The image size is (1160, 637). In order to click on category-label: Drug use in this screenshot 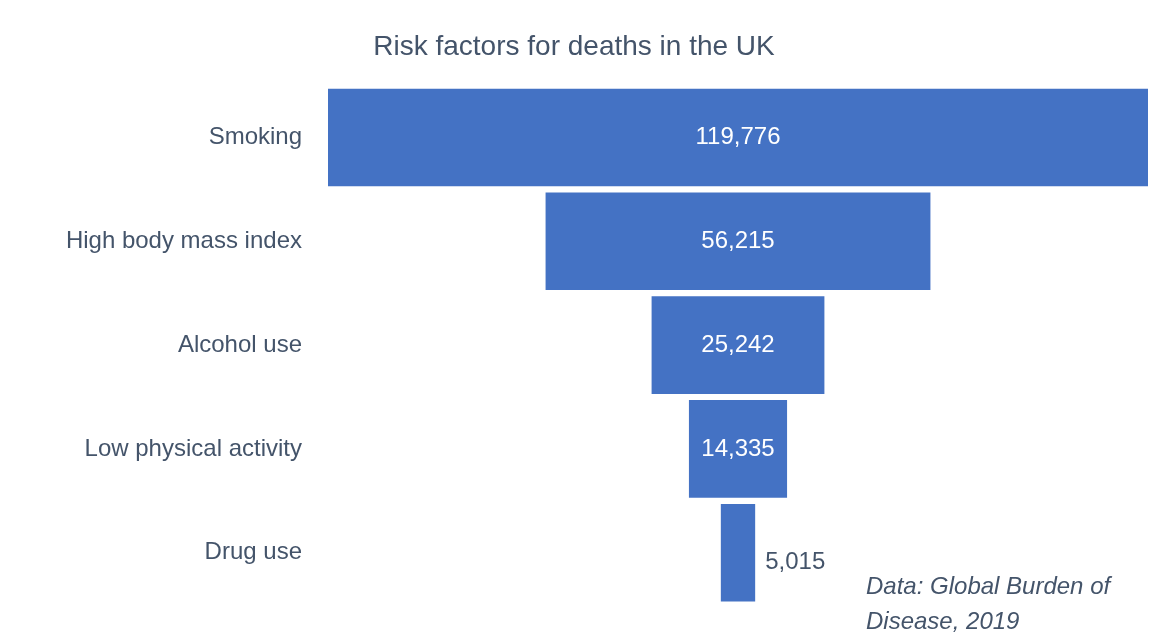, I will do `click(253, 551)`.